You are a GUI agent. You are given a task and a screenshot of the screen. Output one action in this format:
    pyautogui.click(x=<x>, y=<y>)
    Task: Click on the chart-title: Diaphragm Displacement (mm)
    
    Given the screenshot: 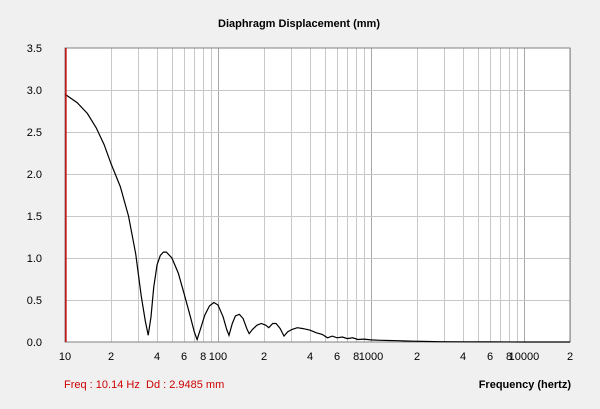 What is the action you would take?
    pyautogui.click(x=299, y=24)
    